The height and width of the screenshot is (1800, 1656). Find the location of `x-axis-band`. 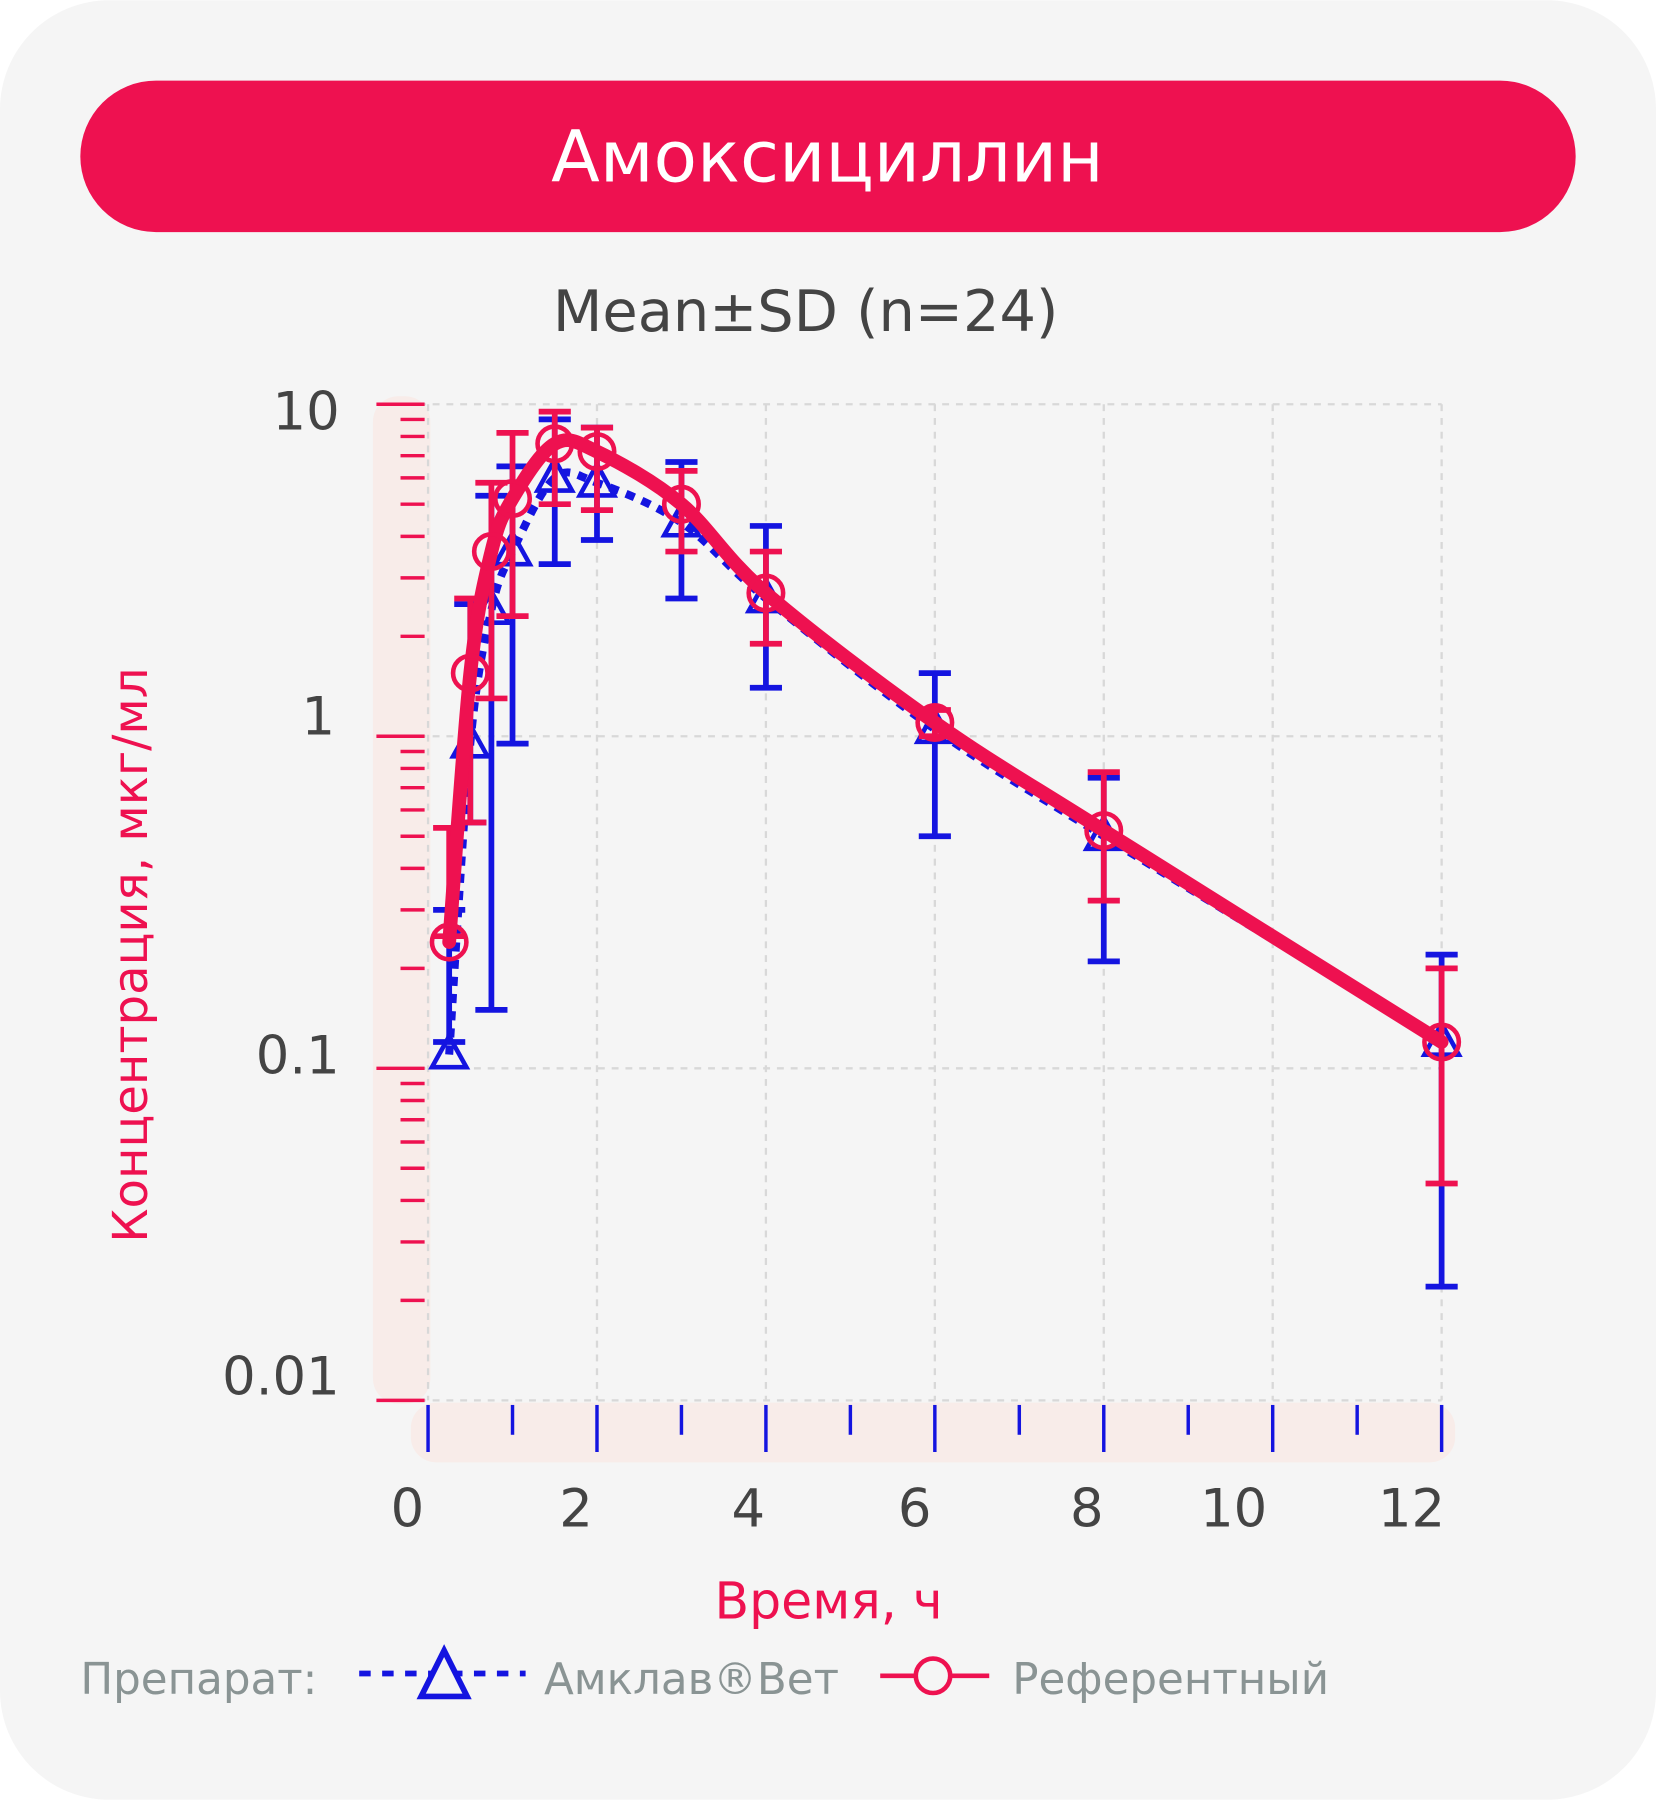

x-axis-band is located at coordinates (933, 1432).